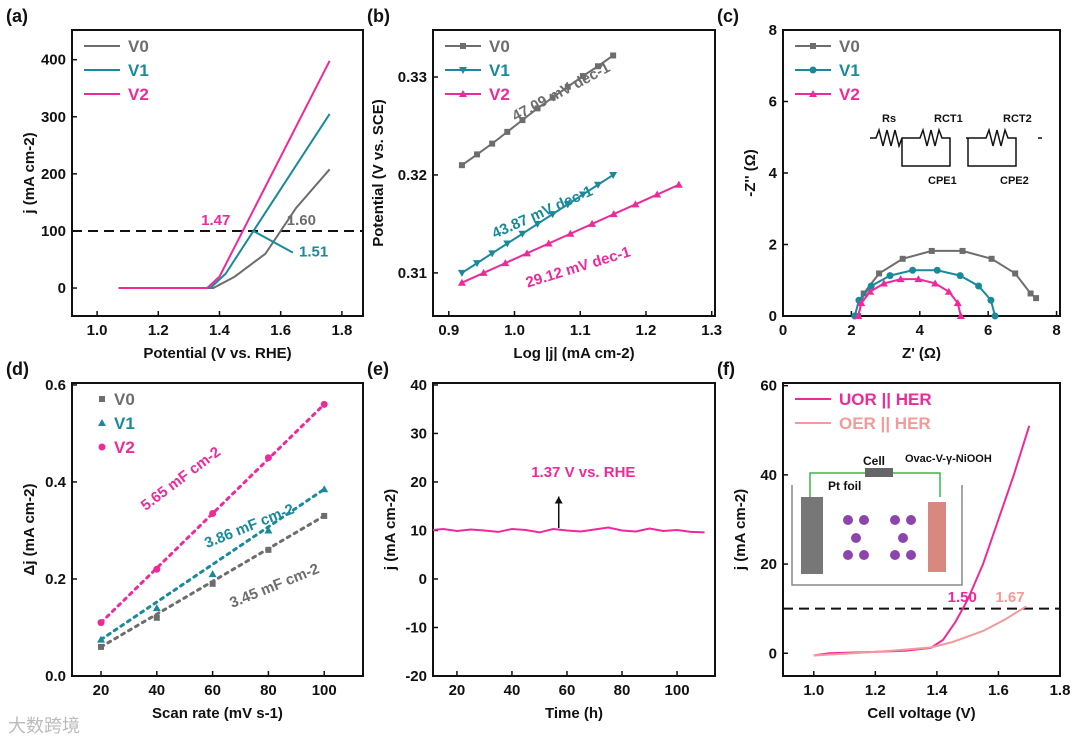 The image size is (1080, 739). Describe the element at coordinates (53, 231) in the screenshot. I see `y-tick-label: 100` at that location.